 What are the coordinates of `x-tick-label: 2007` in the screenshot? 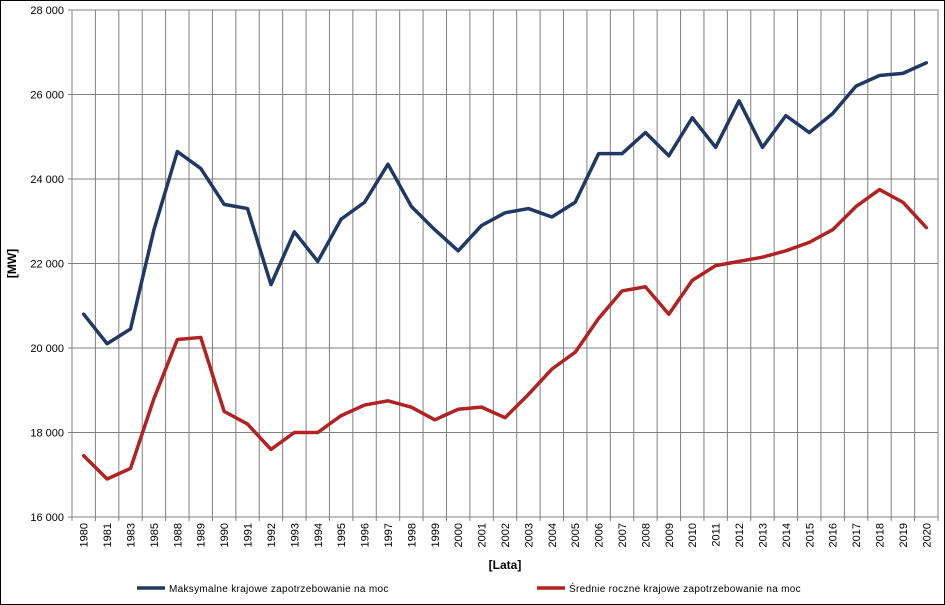 It's located at (623, 535).